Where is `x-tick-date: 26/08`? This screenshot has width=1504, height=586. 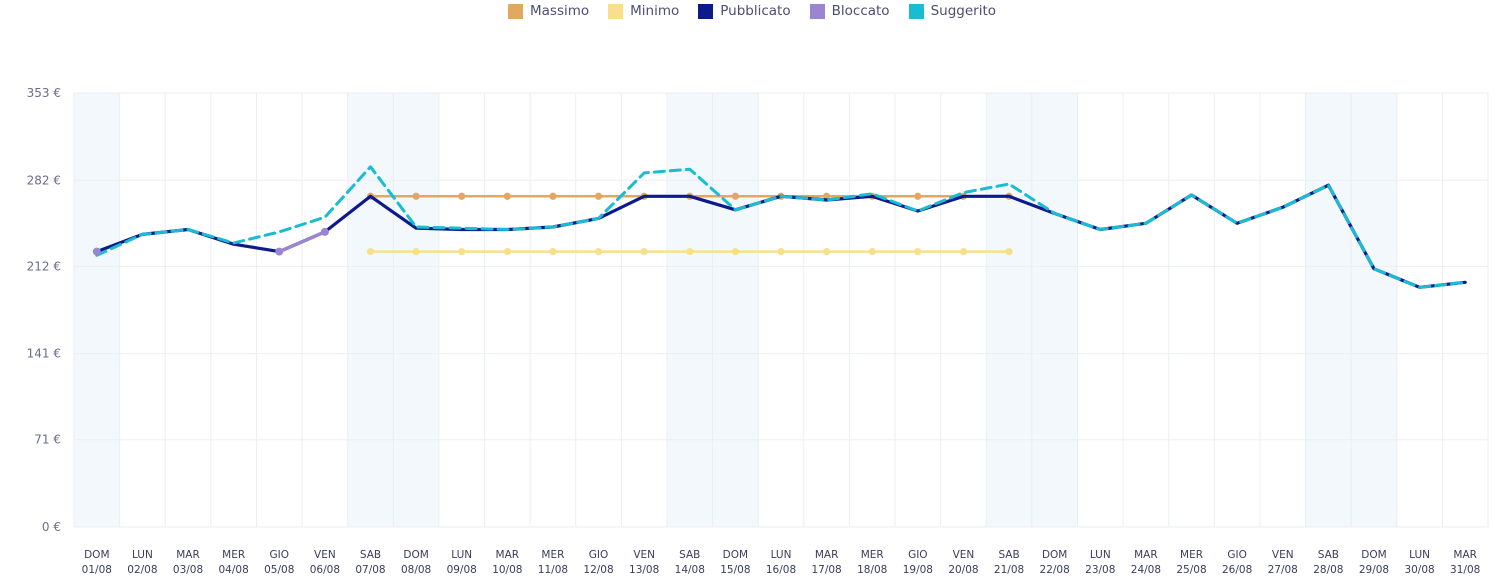
x-tick-date: 26/08 is located at coordinates (1237, 570).